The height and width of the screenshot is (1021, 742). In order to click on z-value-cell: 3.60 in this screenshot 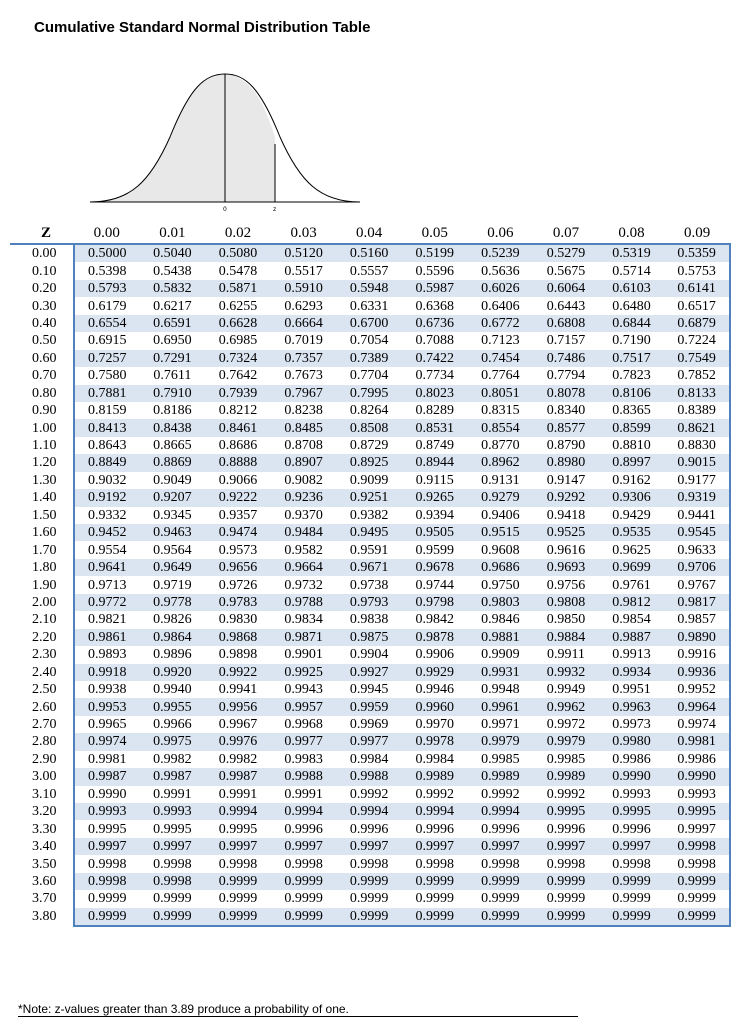, I will do `click(44, 881)`.